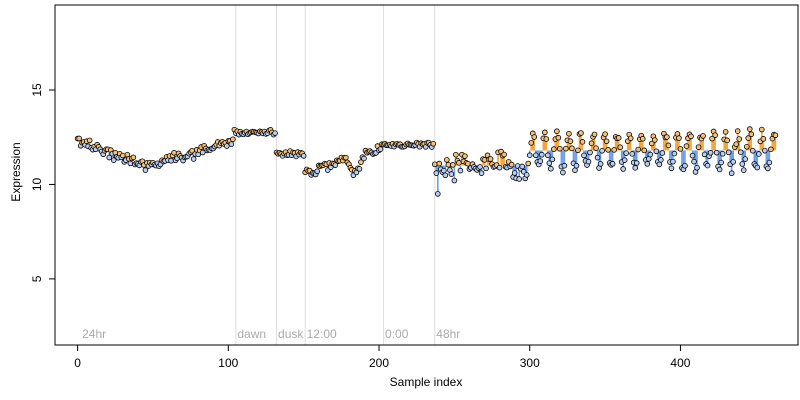 This screenshot has width=800, height=400. I want to click on y-tick-label: 15, so click(37, 90).